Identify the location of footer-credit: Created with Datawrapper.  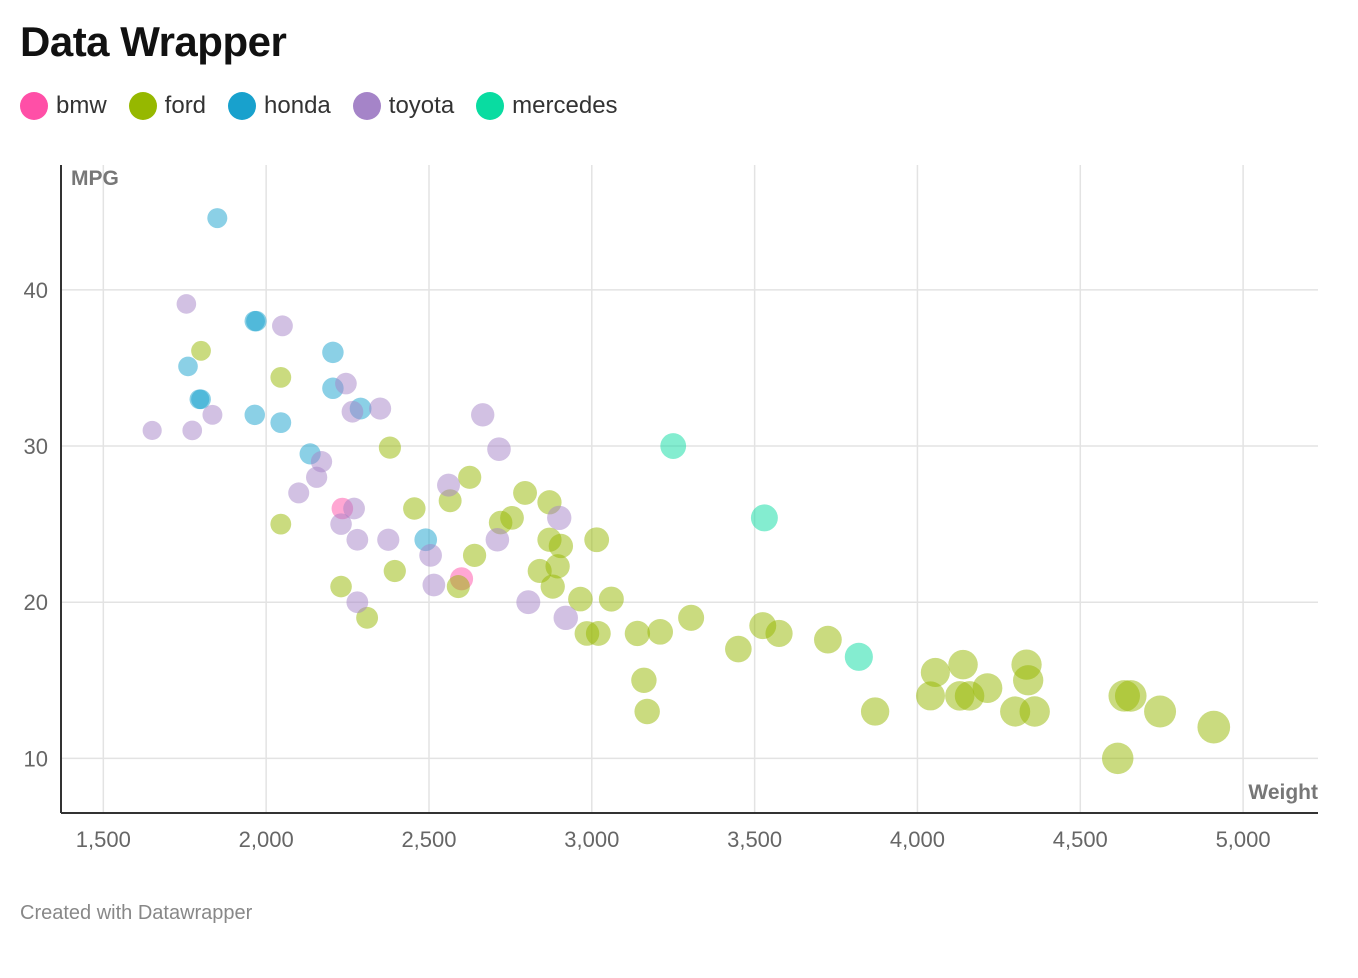
(136, 913).